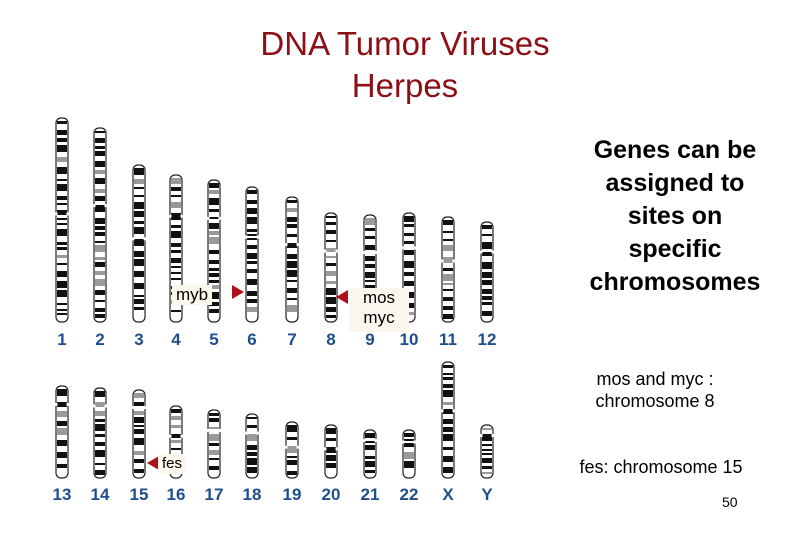 The image size is (810, 540). What do you see at coordinates (409, 339) in the screenshot?
I see `chromosome-number-10: 10` at bounding box center [409, 339].